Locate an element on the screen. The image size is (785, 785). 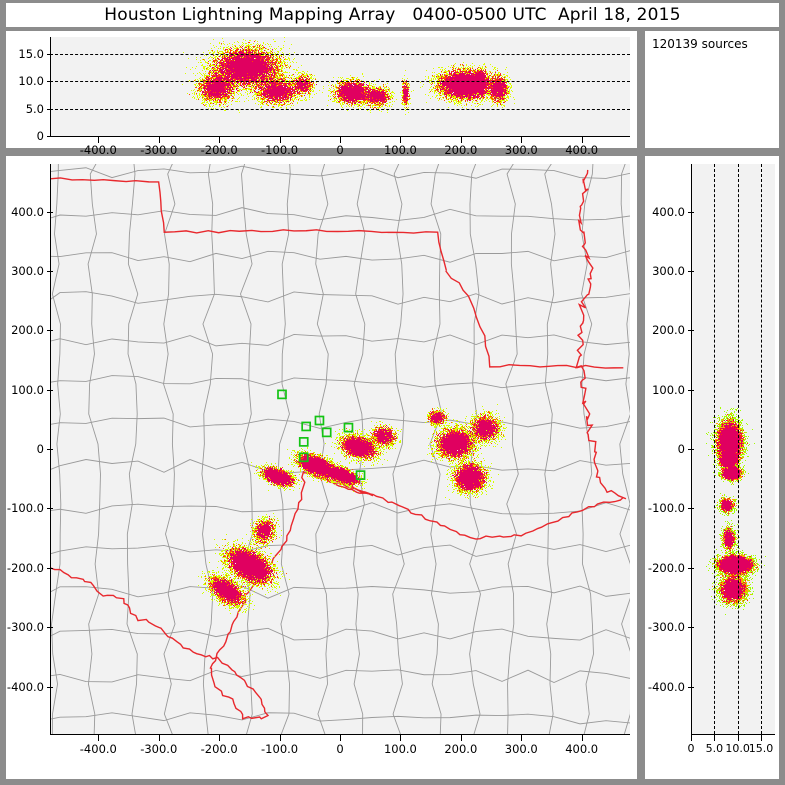
north-vs-altitude-plot-area is located at coordinates (733, 449).